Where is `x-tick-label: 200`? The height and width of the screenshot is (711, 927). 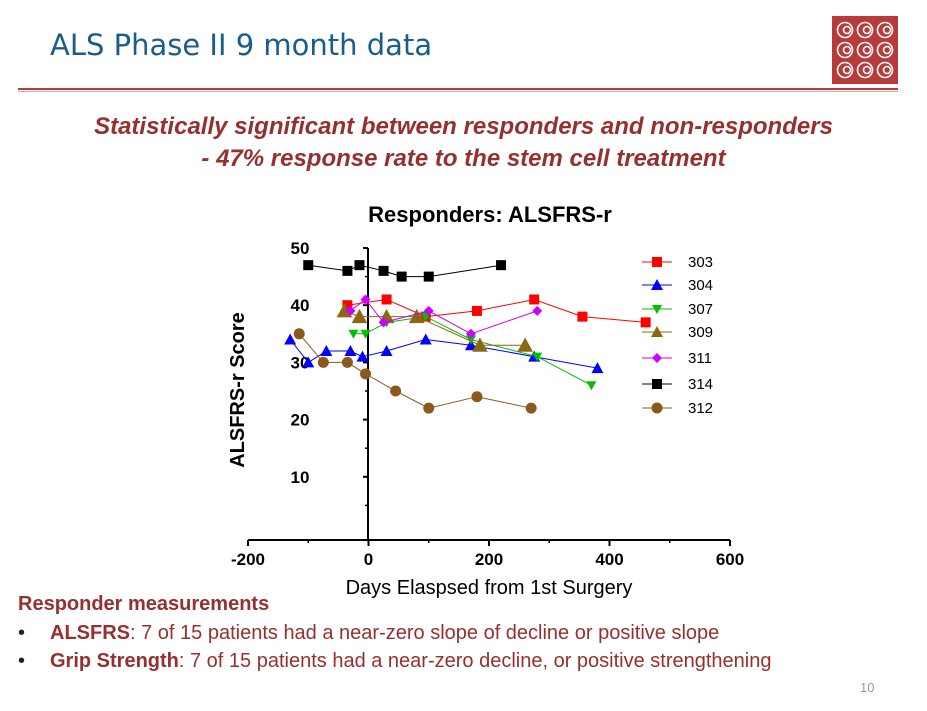
x-tick-label: 200 is located at coordinates (489, 559).